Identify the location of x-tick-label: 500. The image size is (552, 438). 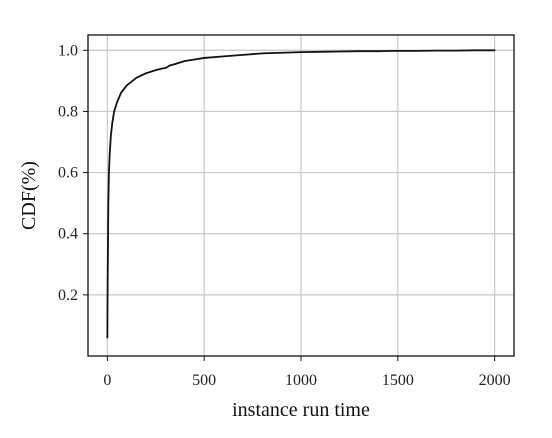
(204, 380).